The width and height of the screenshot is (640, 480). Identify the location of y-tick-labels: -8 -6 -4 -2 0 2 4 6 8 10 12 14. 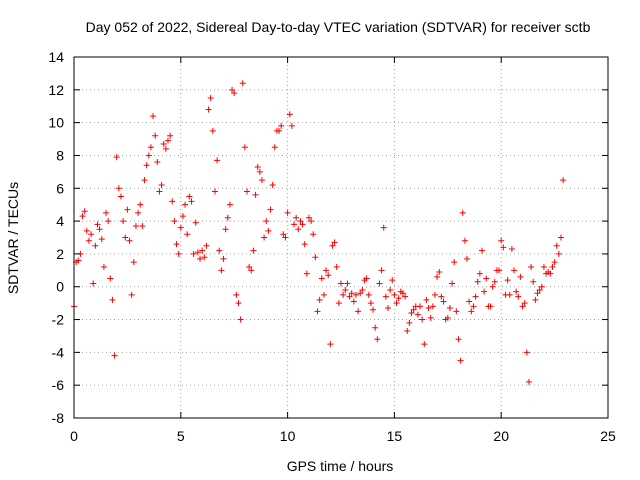
(56, 237).